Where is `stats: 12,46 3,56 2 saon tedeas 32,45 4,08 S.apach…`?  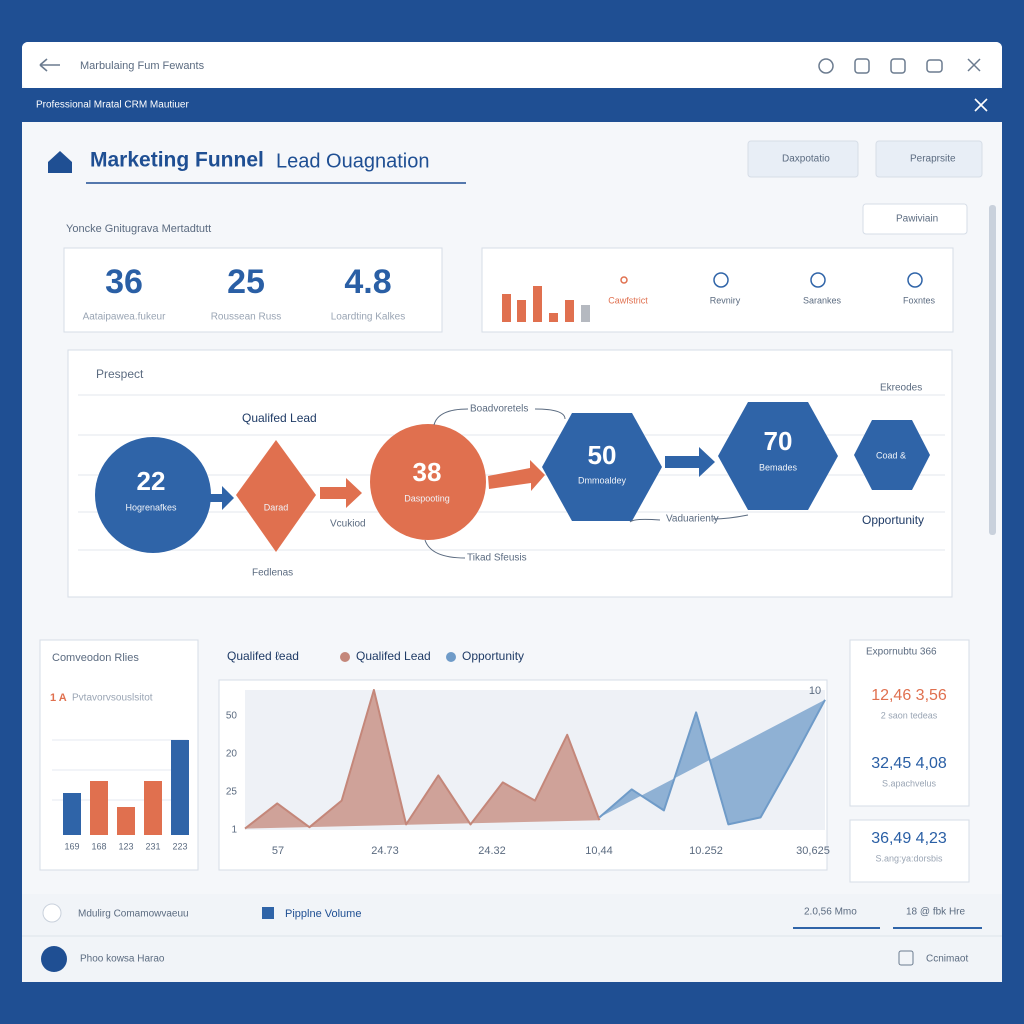 stats: 12,46 3,56 2 saon tedeas 32,45 4,08 S.apach… is located at coordinates (909, 775).